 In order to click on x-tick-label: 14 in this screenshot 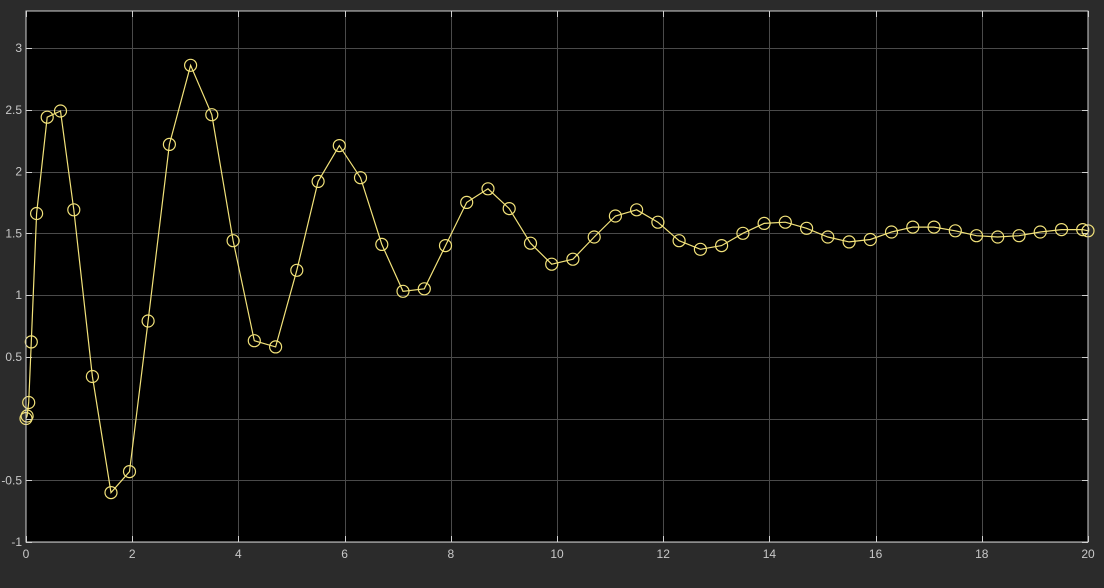, I will do `click(770, 554)`.